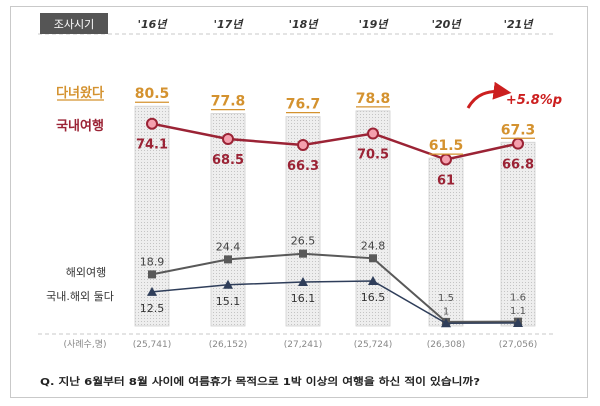 The width and height of the screenshot is (600, 406). I want to click on change-badge: +5.8%p, so click(534, 100).